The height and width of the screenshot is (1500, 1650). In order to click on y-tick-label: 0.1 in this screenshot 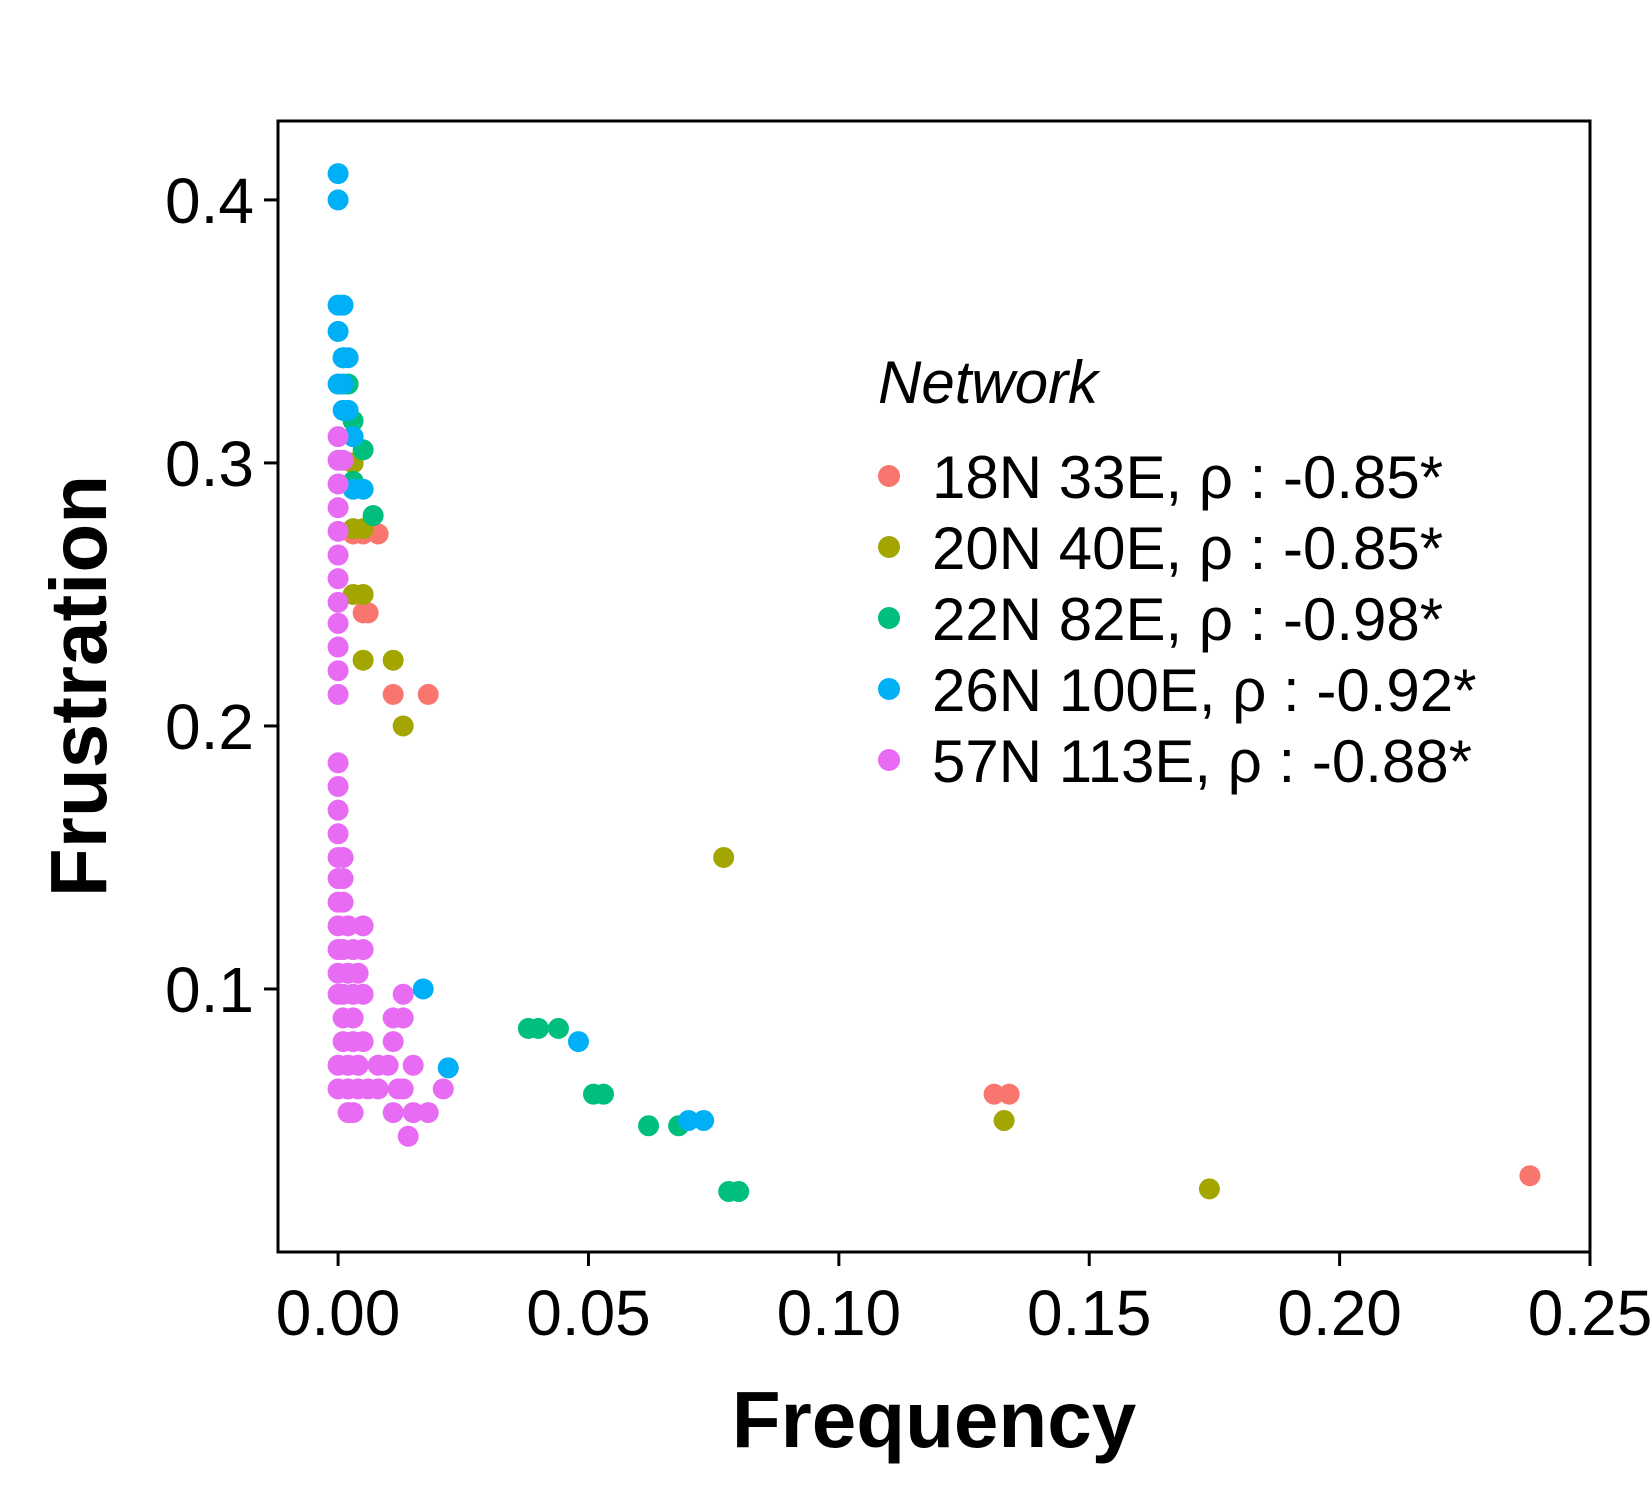, I will do `click(209, 990)`.